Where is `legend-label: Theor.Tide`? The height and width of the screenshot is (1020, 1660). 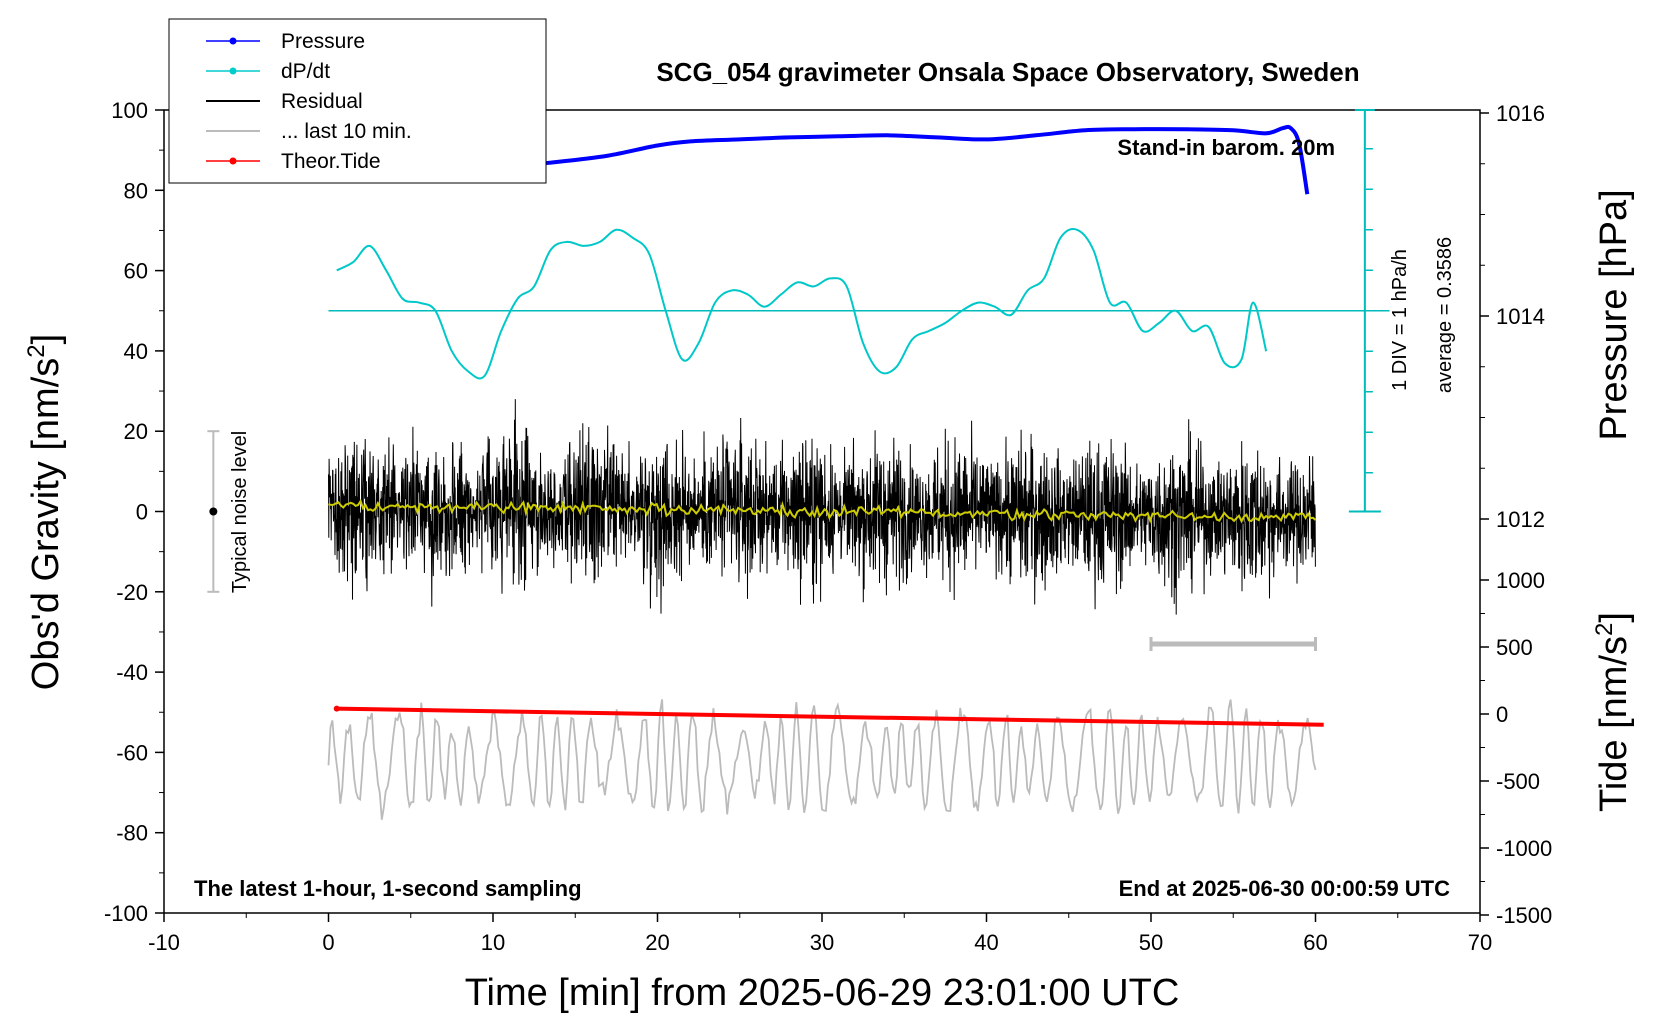
legend-label: Theor.Tide is located at coordinates (331, 161).